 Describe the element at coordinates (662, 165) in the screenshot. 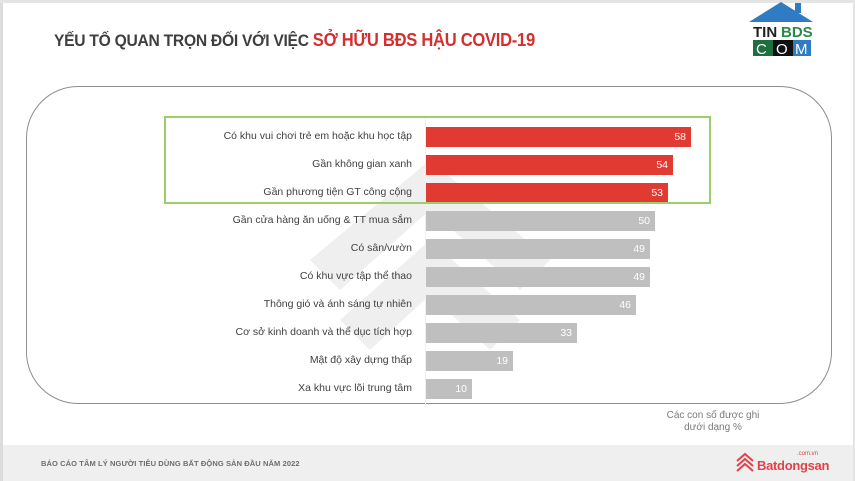

I see `bar-value: 54` at that location.